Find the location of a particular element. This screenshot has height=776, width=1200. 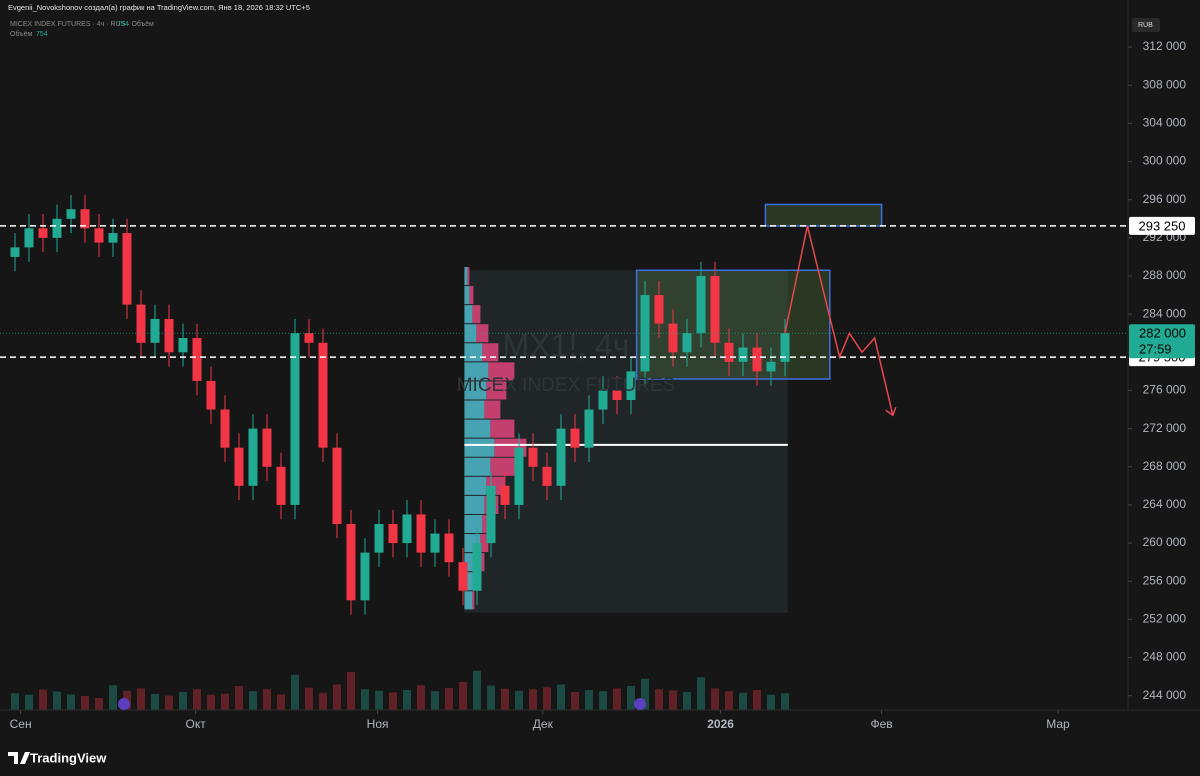

y-tick-label: 312 000 is located at coordinates (1165, 46).